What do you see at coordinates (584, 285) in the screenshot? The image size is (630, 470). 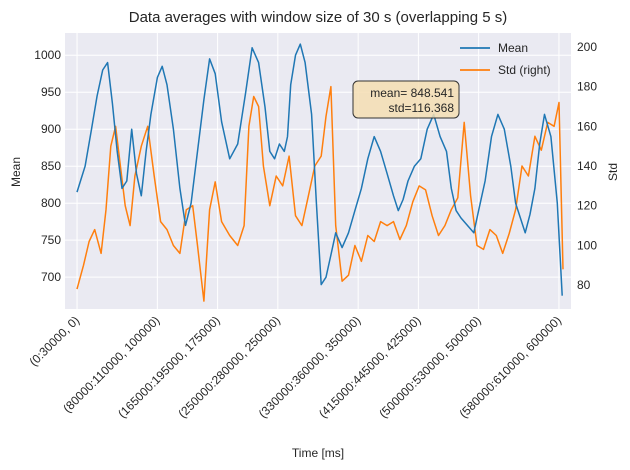 I see `y-tick-right-0: 80` at bounding box center [584, 285].